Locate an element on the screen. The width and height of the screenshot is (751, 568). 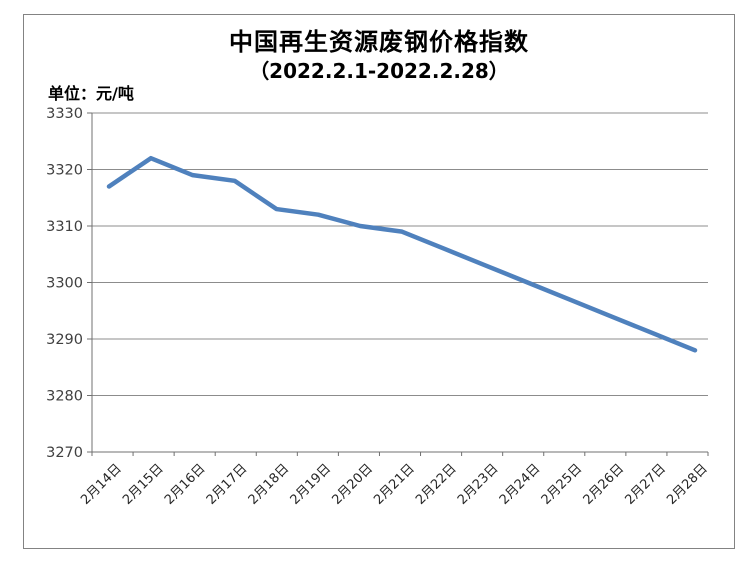
x-tick-label: 2月20日 is located at coordinates (352, 484).